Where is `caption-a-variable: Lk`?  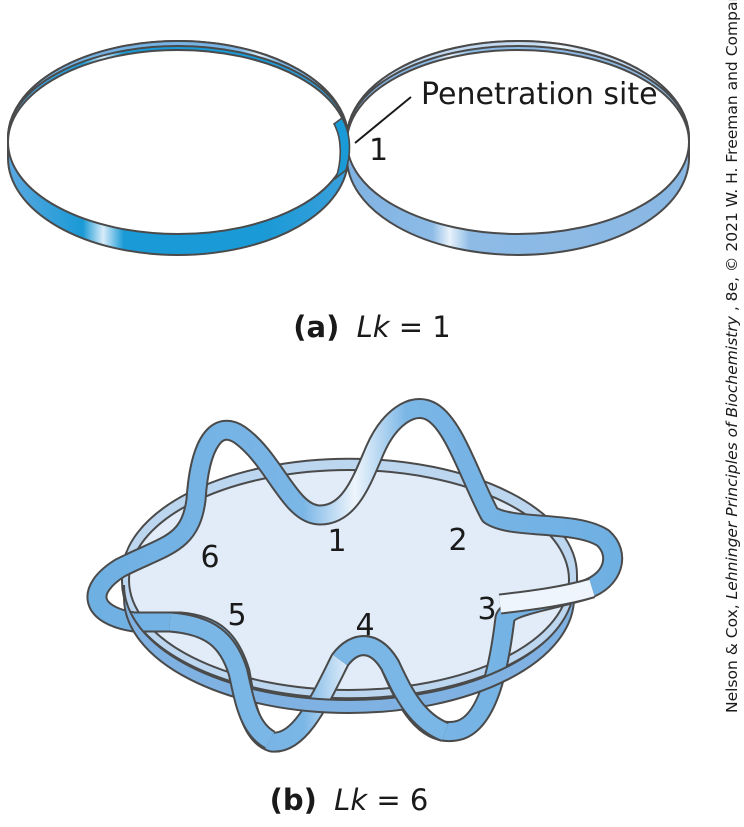 caption-a-variable: Lk is located at coordinates (374, 327).